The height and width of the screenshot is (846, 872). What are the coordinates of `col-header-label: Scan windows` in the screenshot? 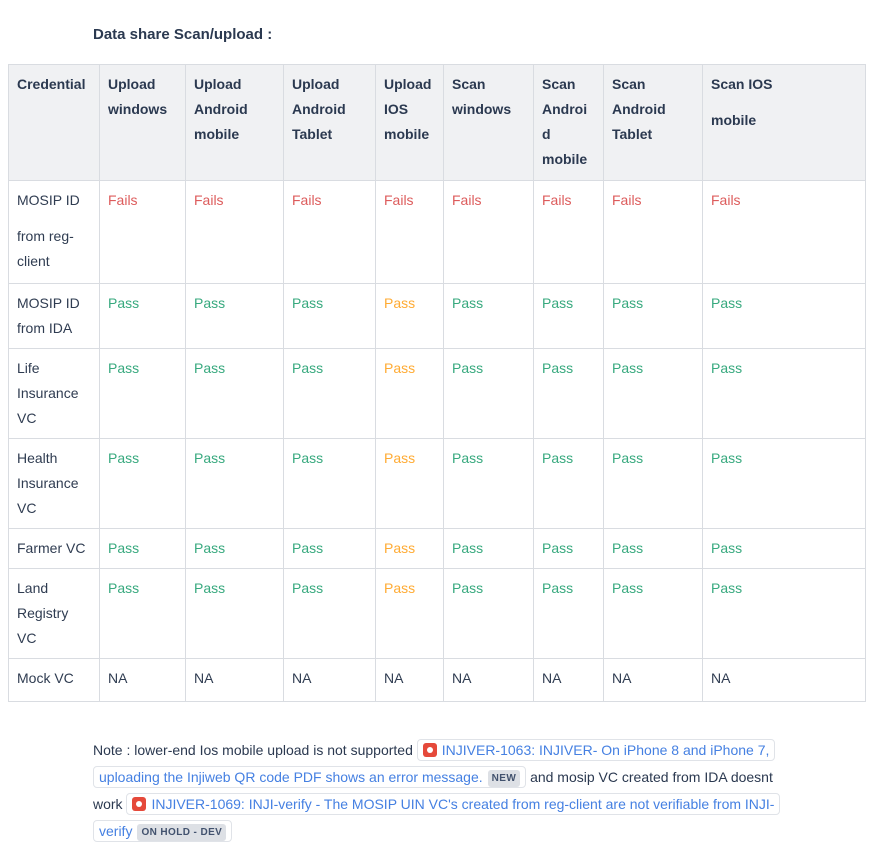 It's located at (482, 96).